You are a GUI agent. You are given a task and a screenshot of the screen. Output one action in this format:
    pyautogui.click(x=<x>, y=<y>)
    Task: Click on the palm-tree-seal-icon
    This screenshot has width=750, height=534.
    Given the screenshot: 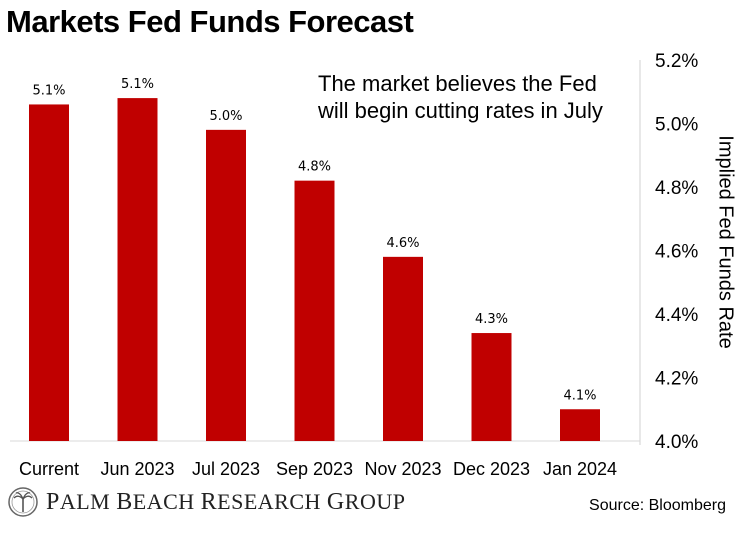 What is the action you would take?
    pyautogui.click(x=23, y=502)
    